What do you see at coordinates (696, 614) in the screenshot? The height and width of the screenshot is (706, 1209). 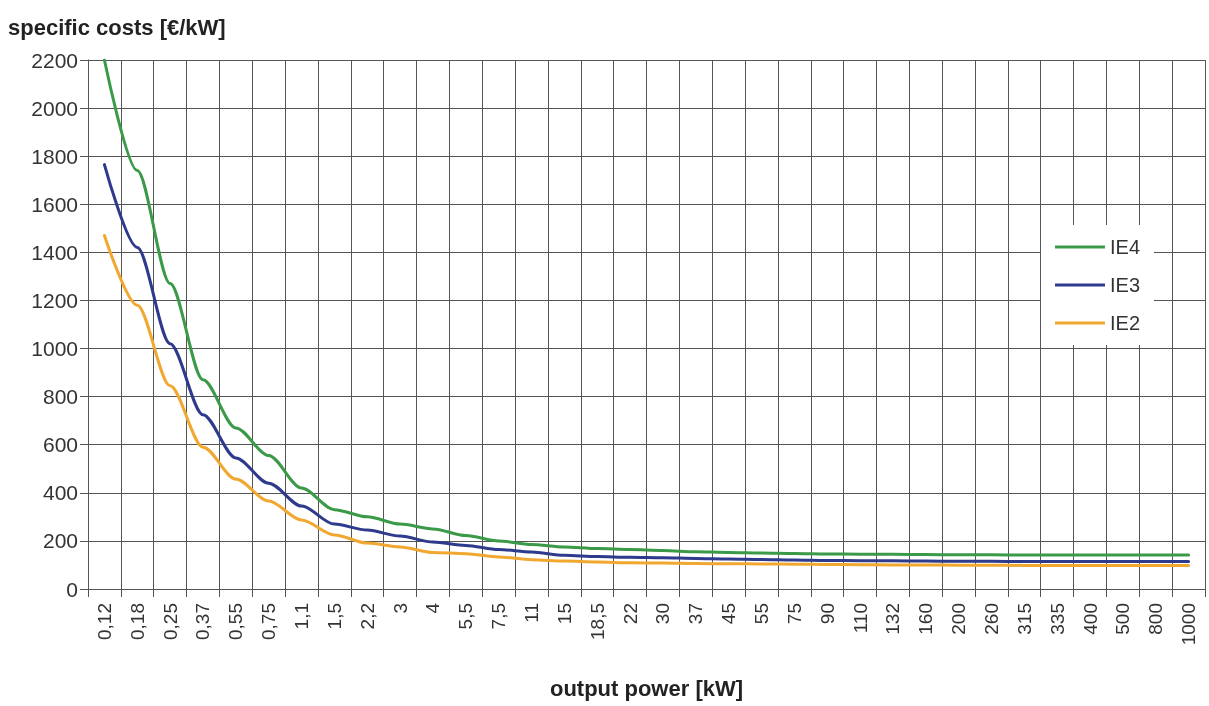 I see `x-tick-label: 37` at bounding box center [696, 614].